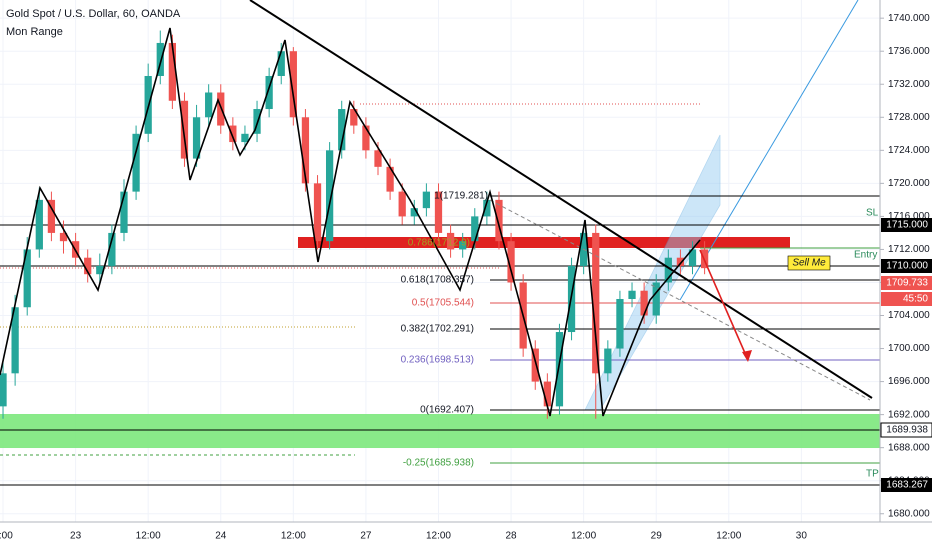  I want to click on channel-line, so click(769, 150).